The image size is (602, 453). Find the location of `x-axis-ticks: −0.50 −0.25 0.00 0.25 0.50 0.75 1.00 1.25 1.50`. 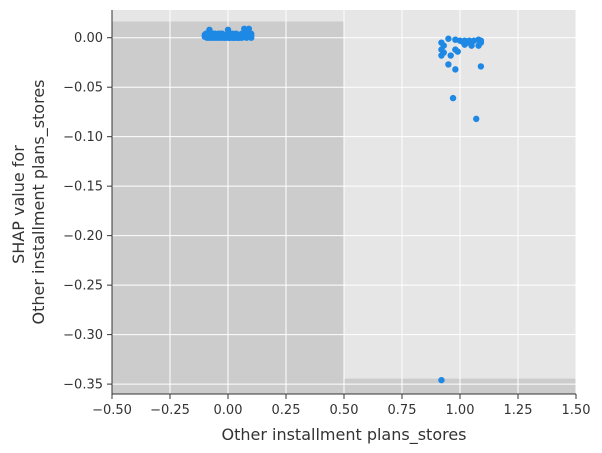

x-axis-ticks: −0.50 −0.25 0.00 0.25 0.50 0.75 1.00 1.25 1.50 is located at coordinates (341, 406).